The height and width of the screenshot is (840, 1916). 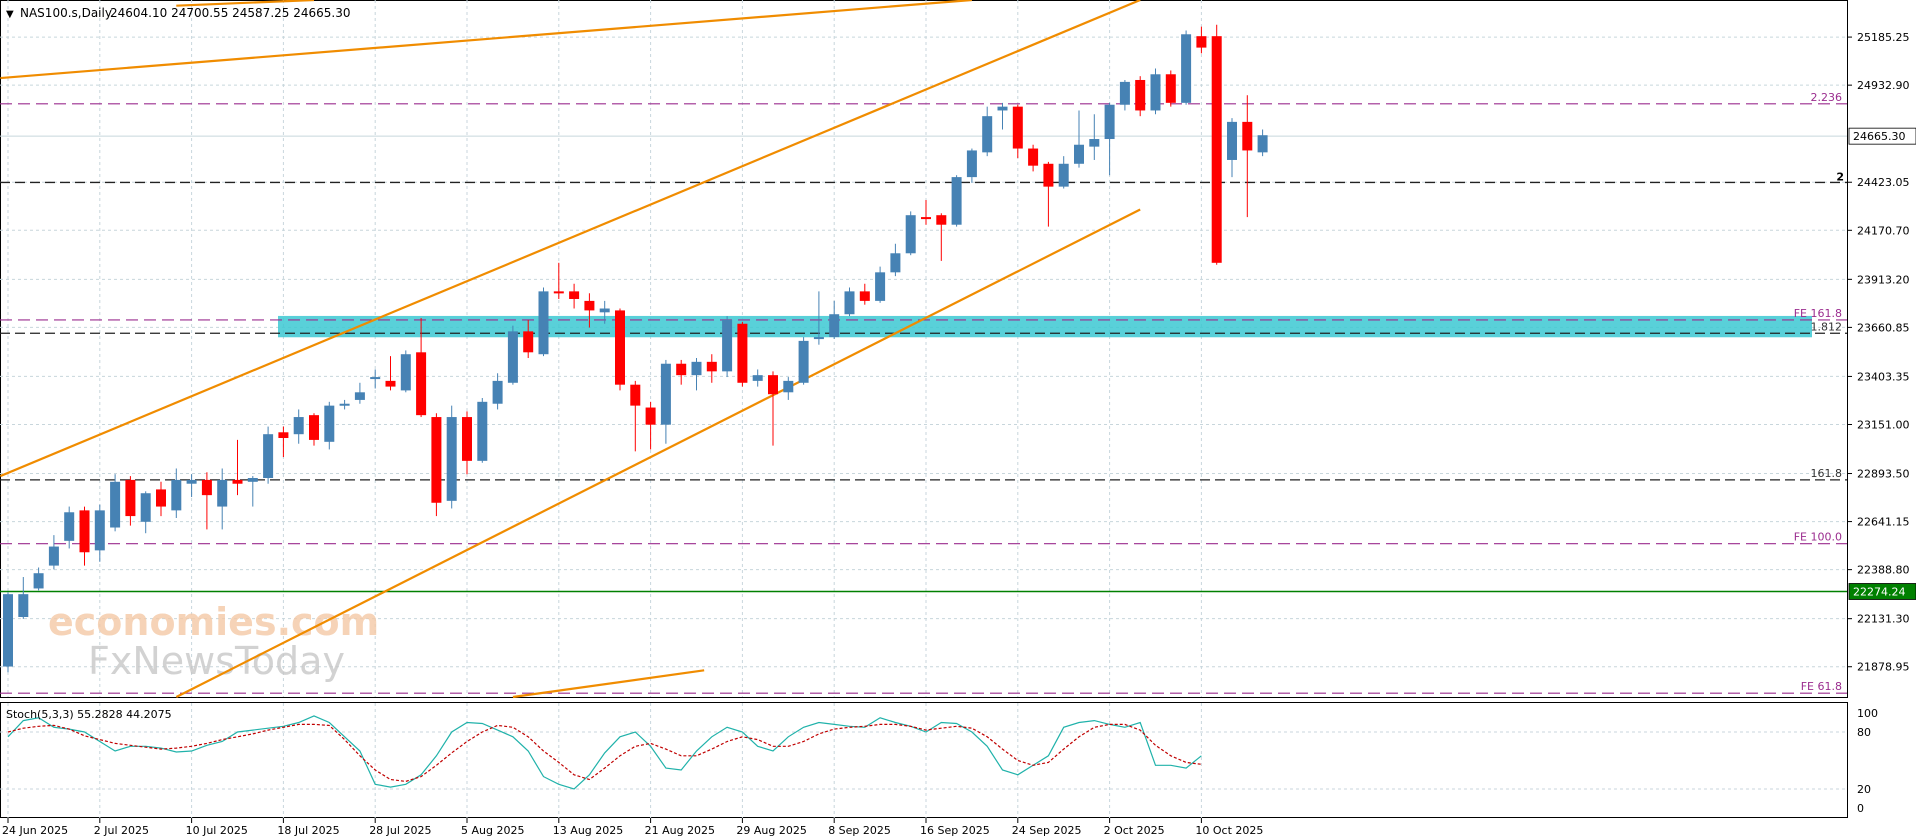 What do you see at coordinates (1864, 789) in the screenshot?
I see `stoch-tick-label: 20` at bounding box center [1864, 789].